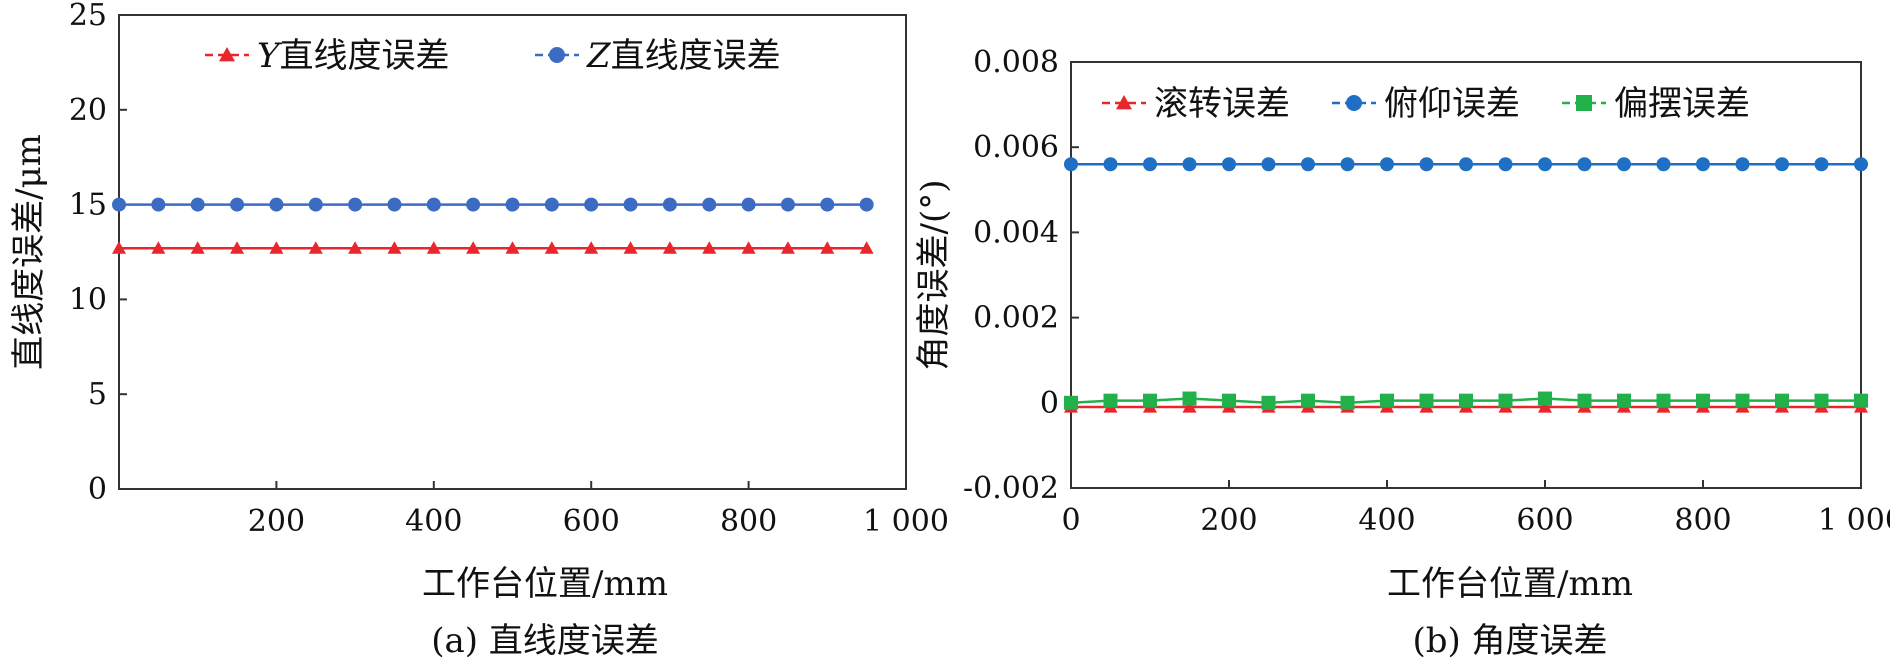 The width and height of the screenshot is (1890, 665). I want to click on legend-a: Y直线度误差 Z直线度误差, so click(493, 56).